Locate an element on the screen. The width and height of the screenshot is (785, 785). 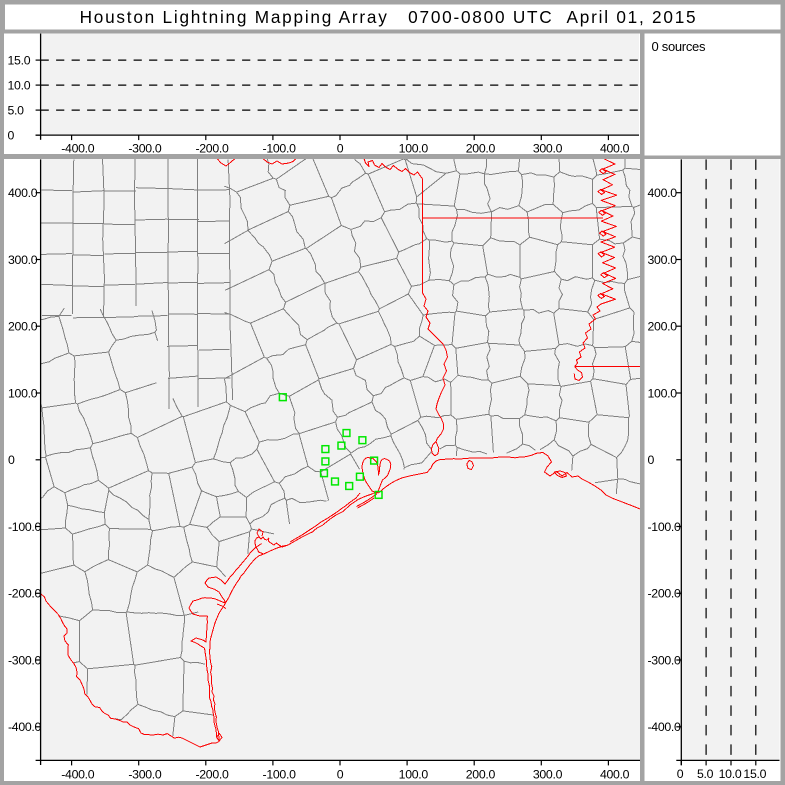
svg-text: 0 sources is located at coordinates (679, 46).